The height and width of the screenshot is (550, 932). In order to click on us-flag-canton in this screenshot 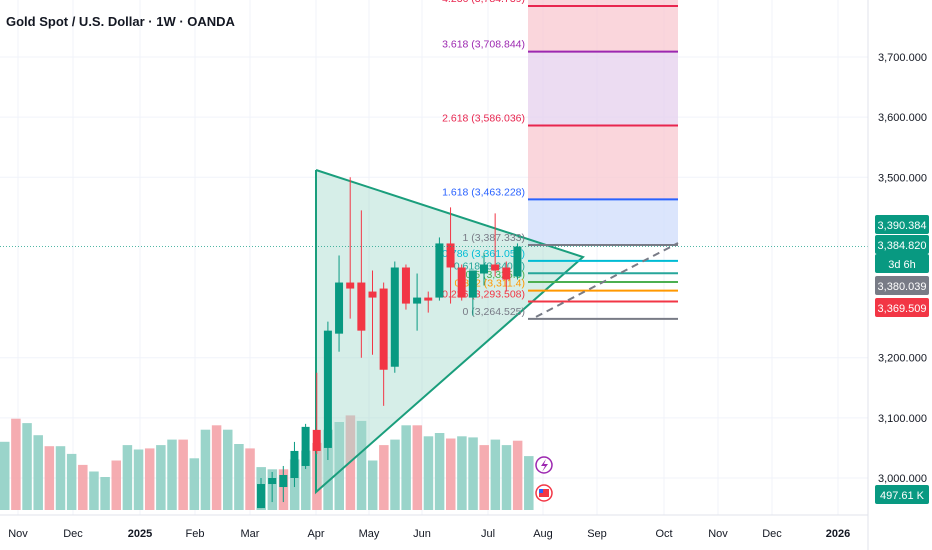, I will do `click(541, 491)`.